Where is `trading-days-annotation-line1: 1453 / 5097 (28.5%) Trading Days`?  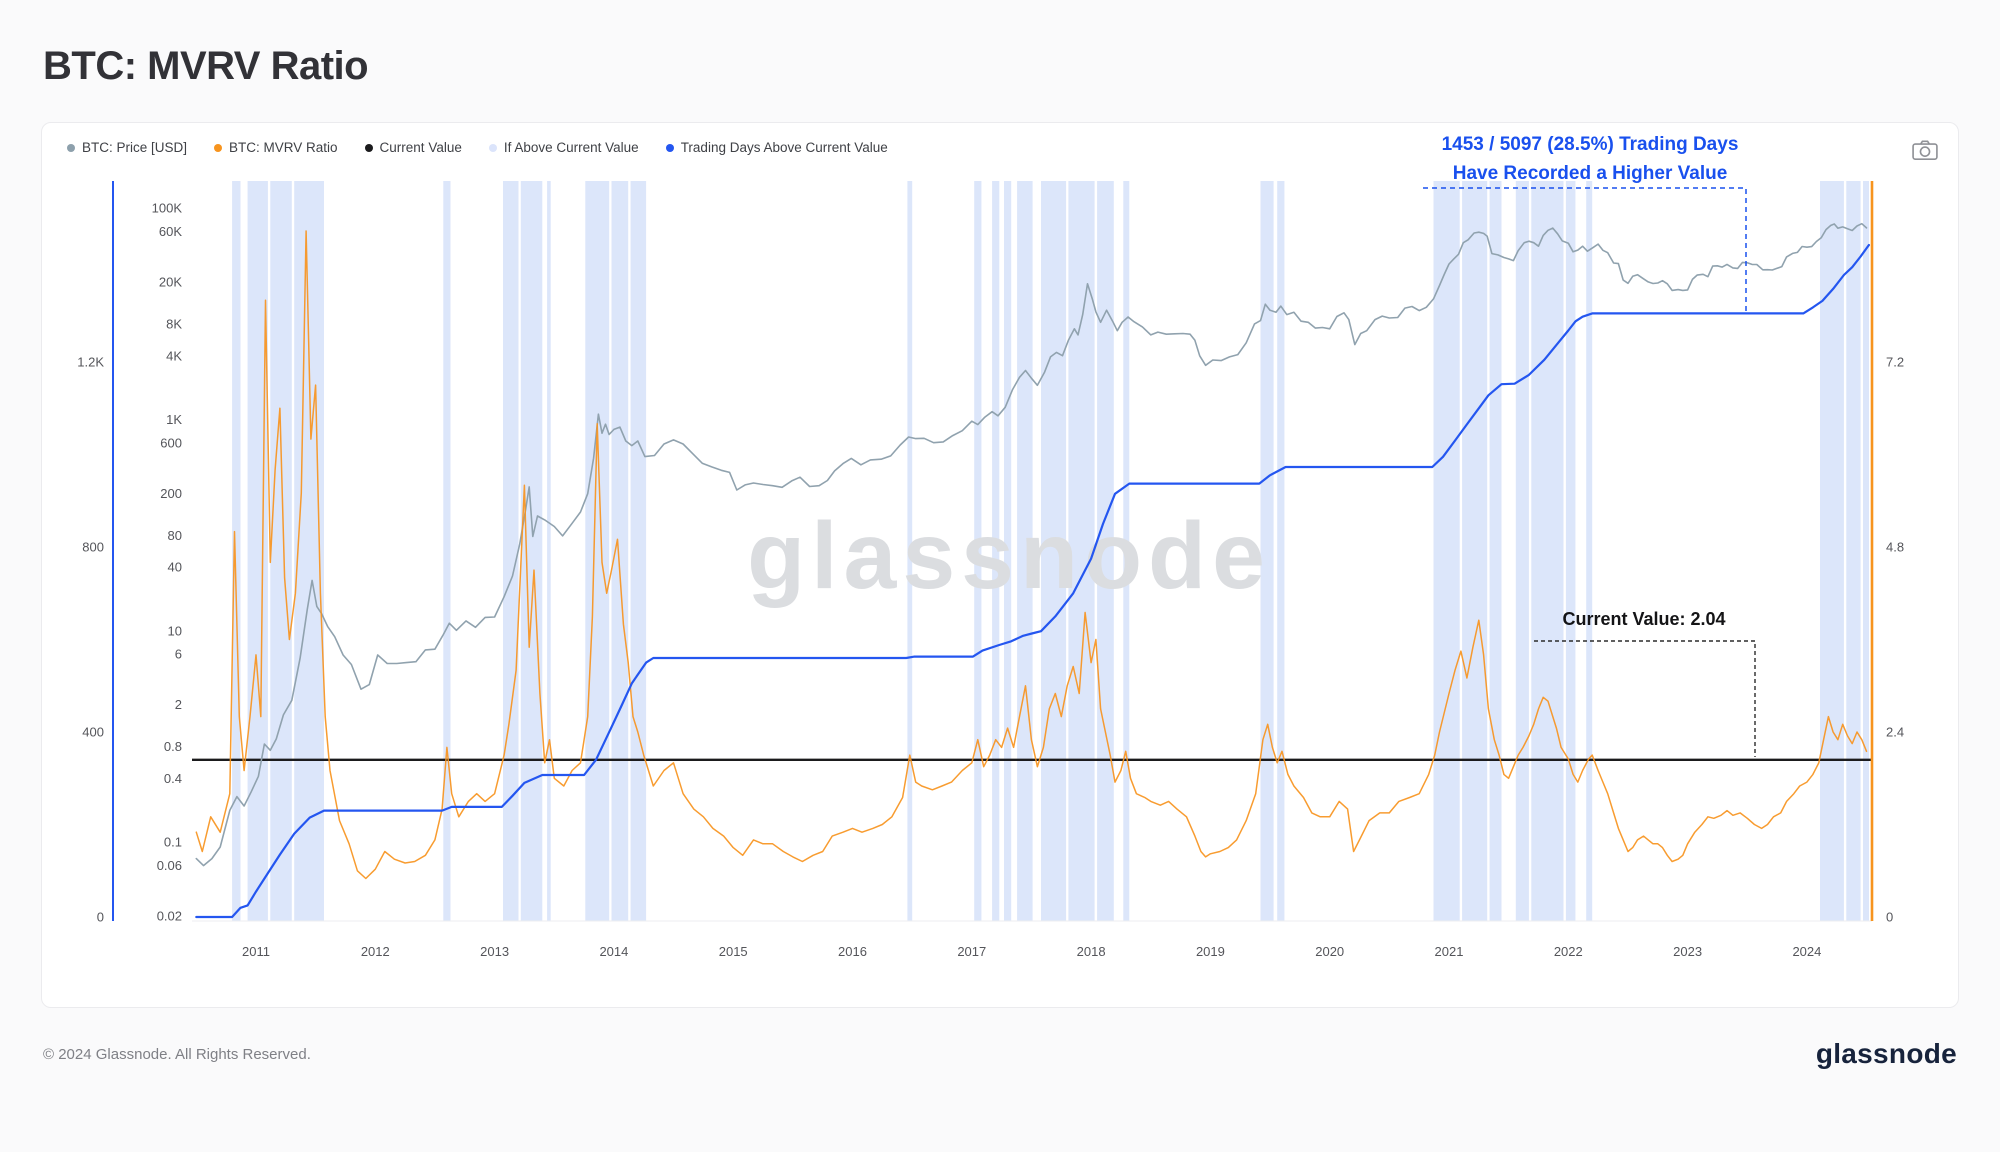
trading-days-annotation-line1: 1453 / 5097 (28.5%) Trading Days is located at coordinates (1590, 144).